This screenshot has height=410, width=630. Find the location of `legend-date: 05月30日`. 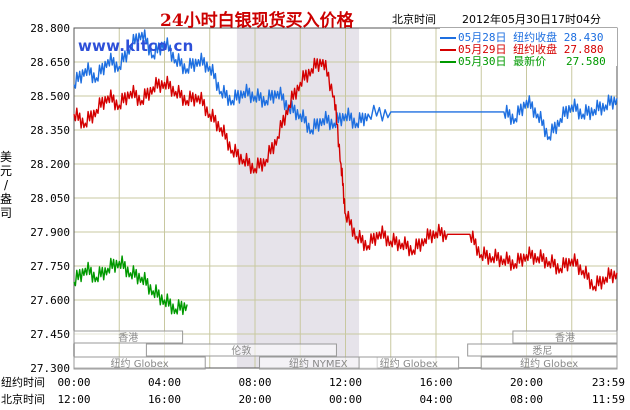

legend-date: 05月30日 is located at coordinates (482, 61).